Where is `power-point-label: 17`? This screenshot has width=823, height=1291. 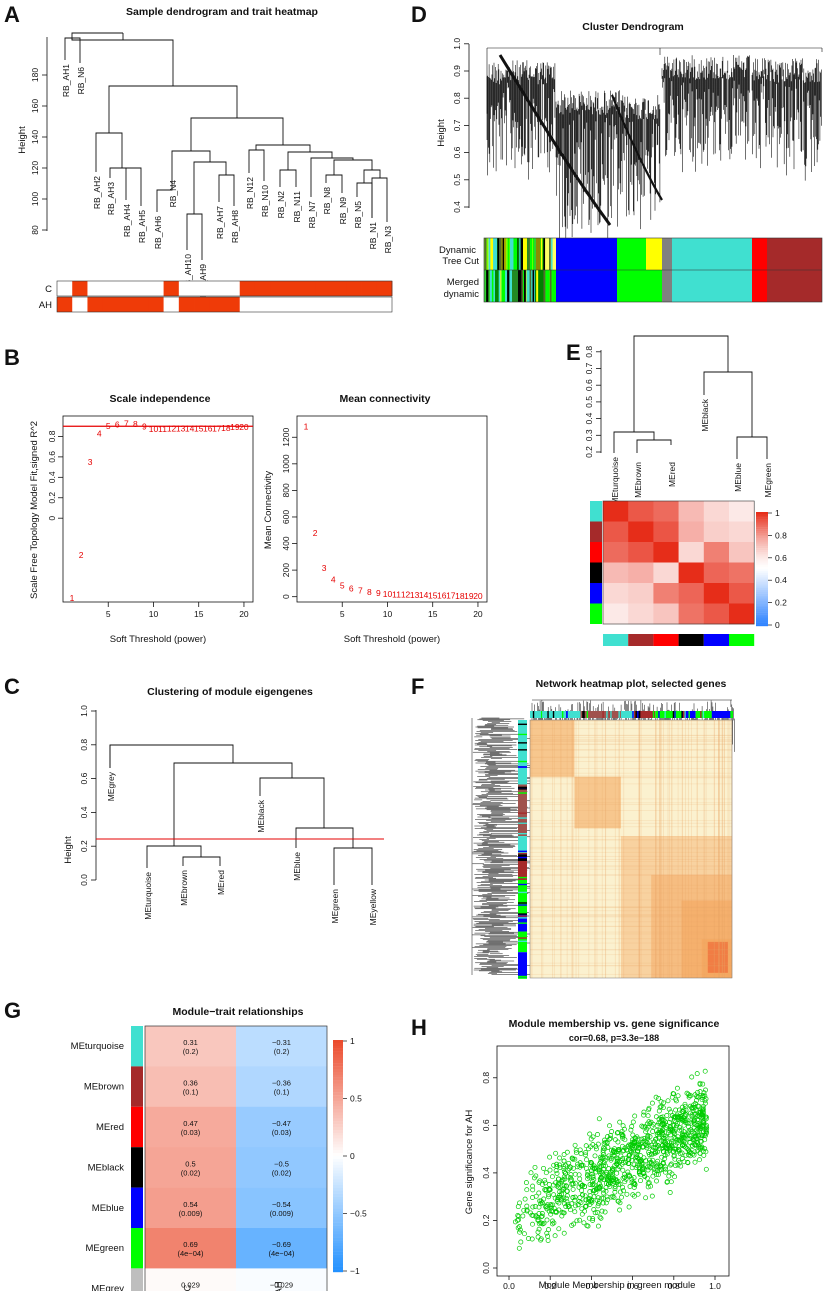
power-point-label: 17 is located at coordinates (217, 428).